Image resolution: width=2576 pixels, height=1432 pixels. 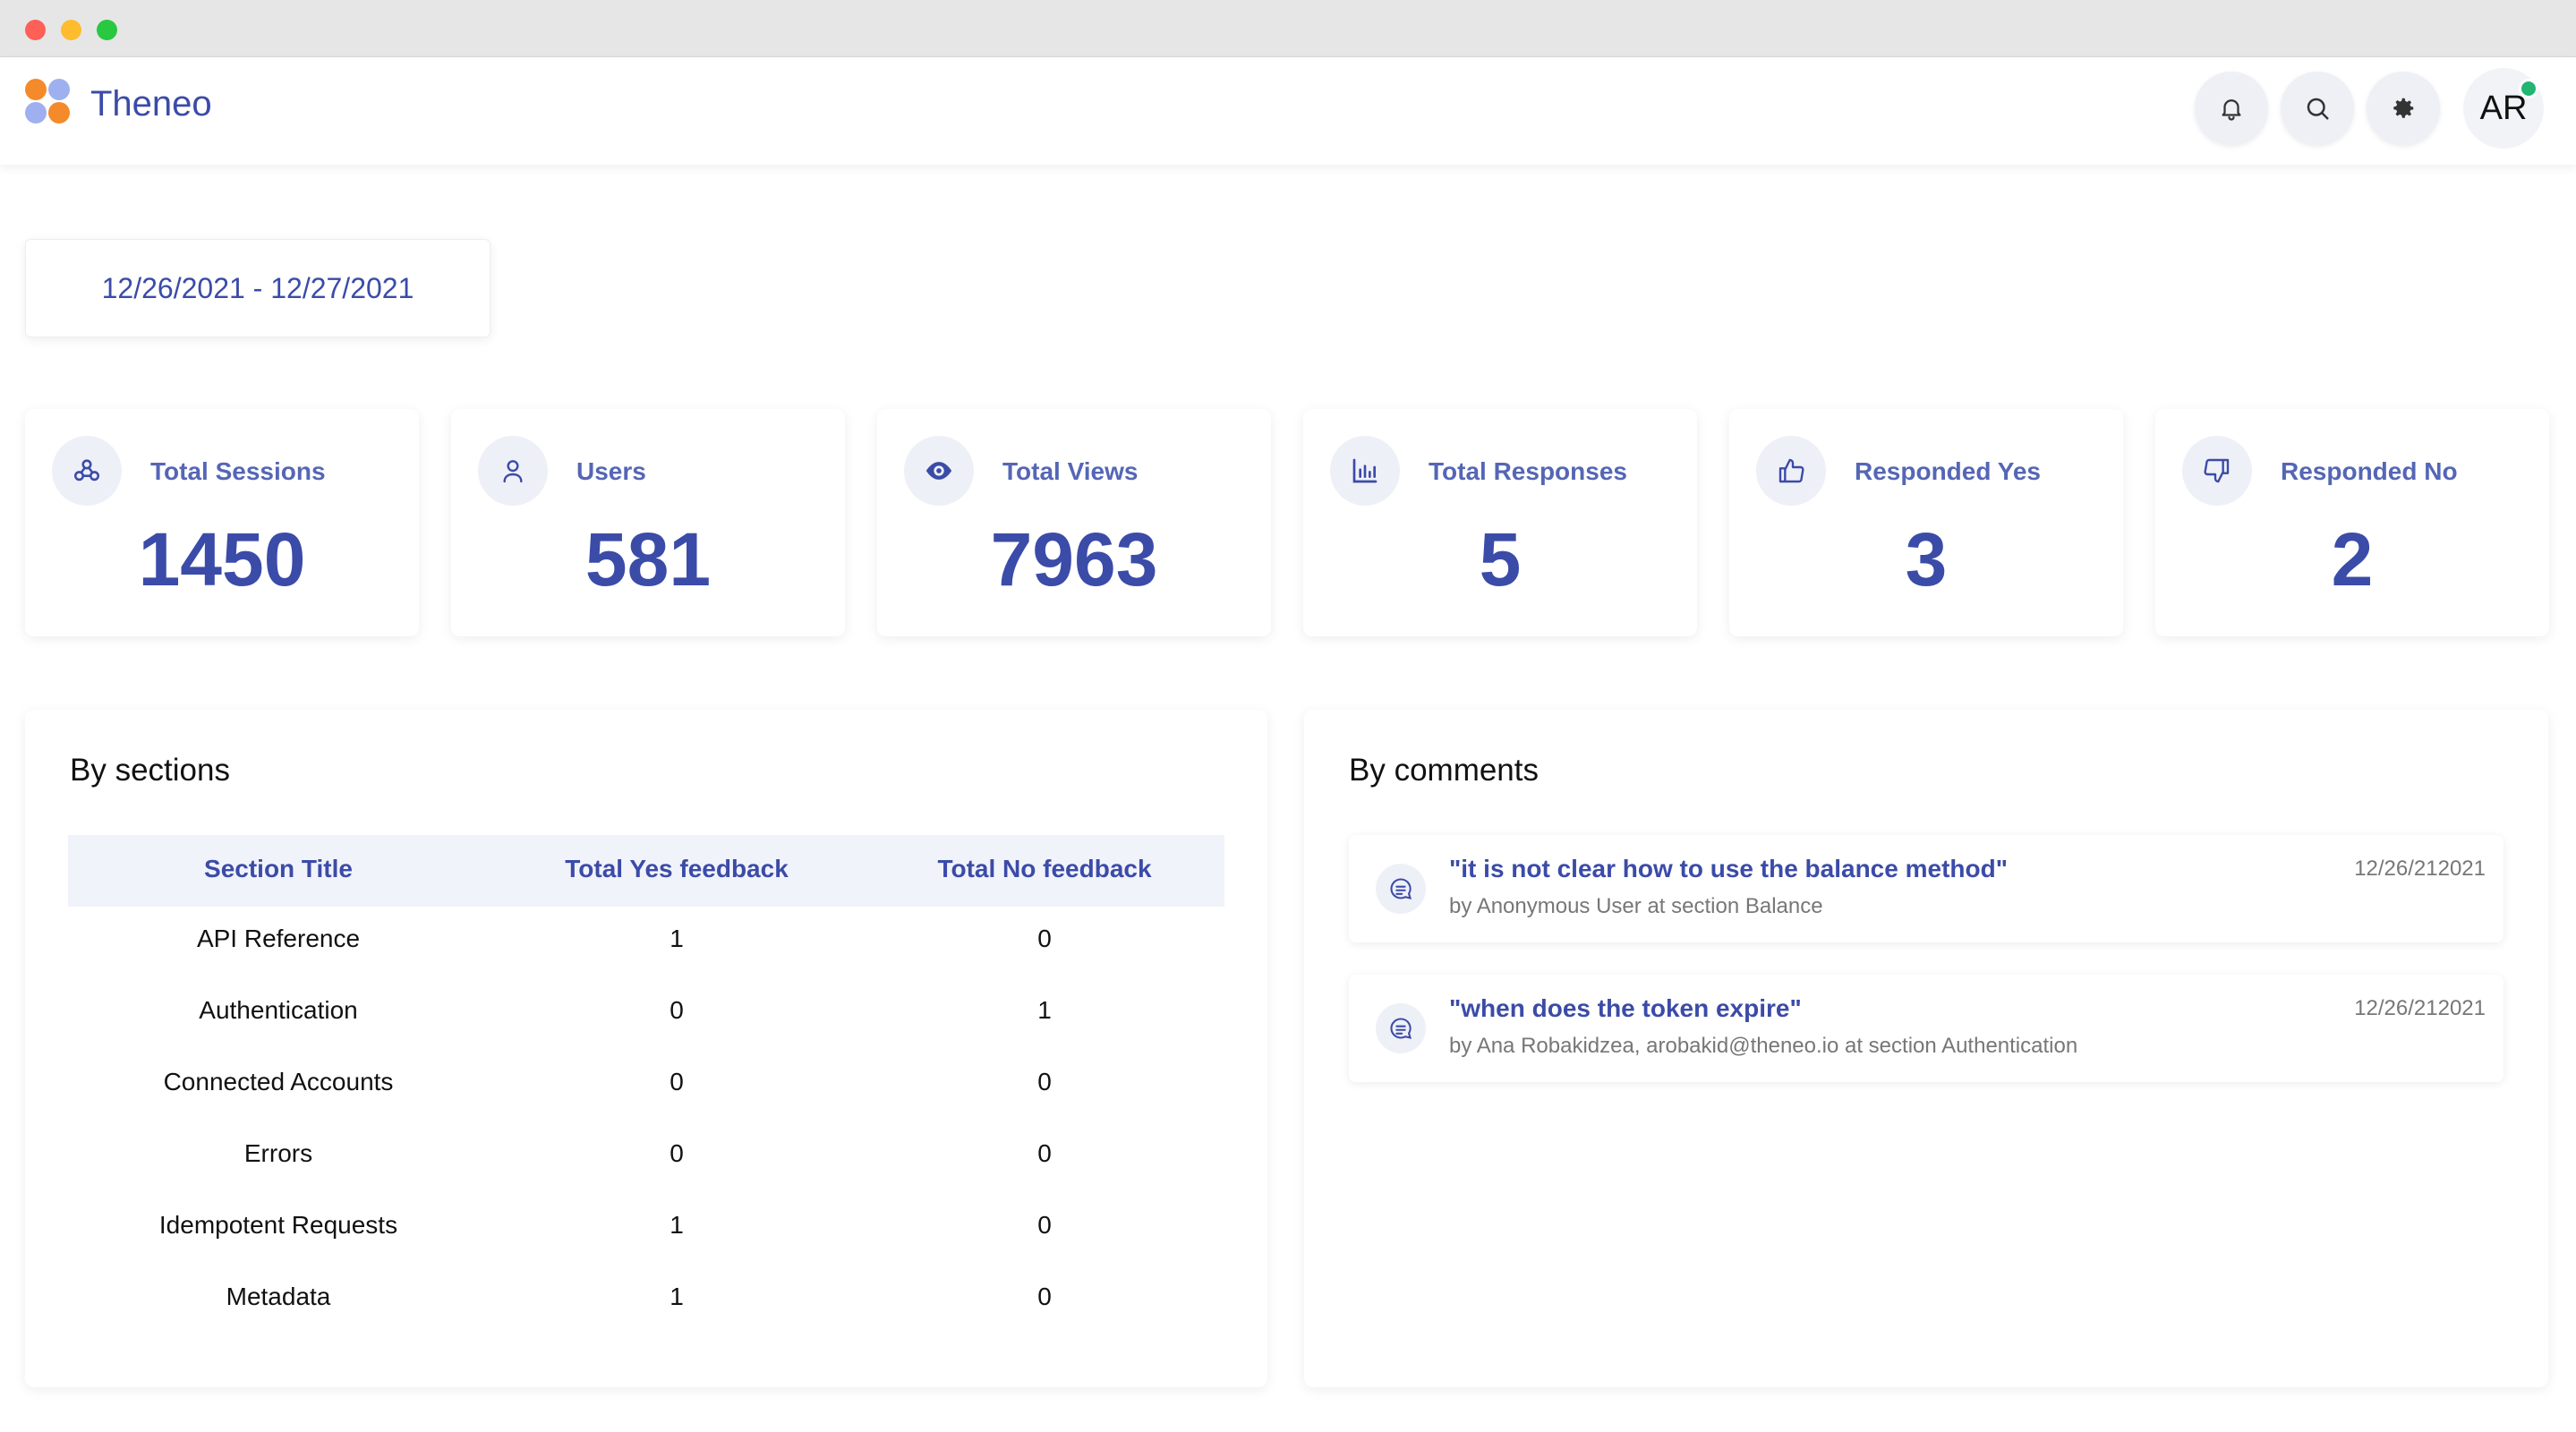 What do you see at coordinates (278, 868) in the screenshot?
I see `column-header-section-title: Section Title` at bounding box center [278, 868].